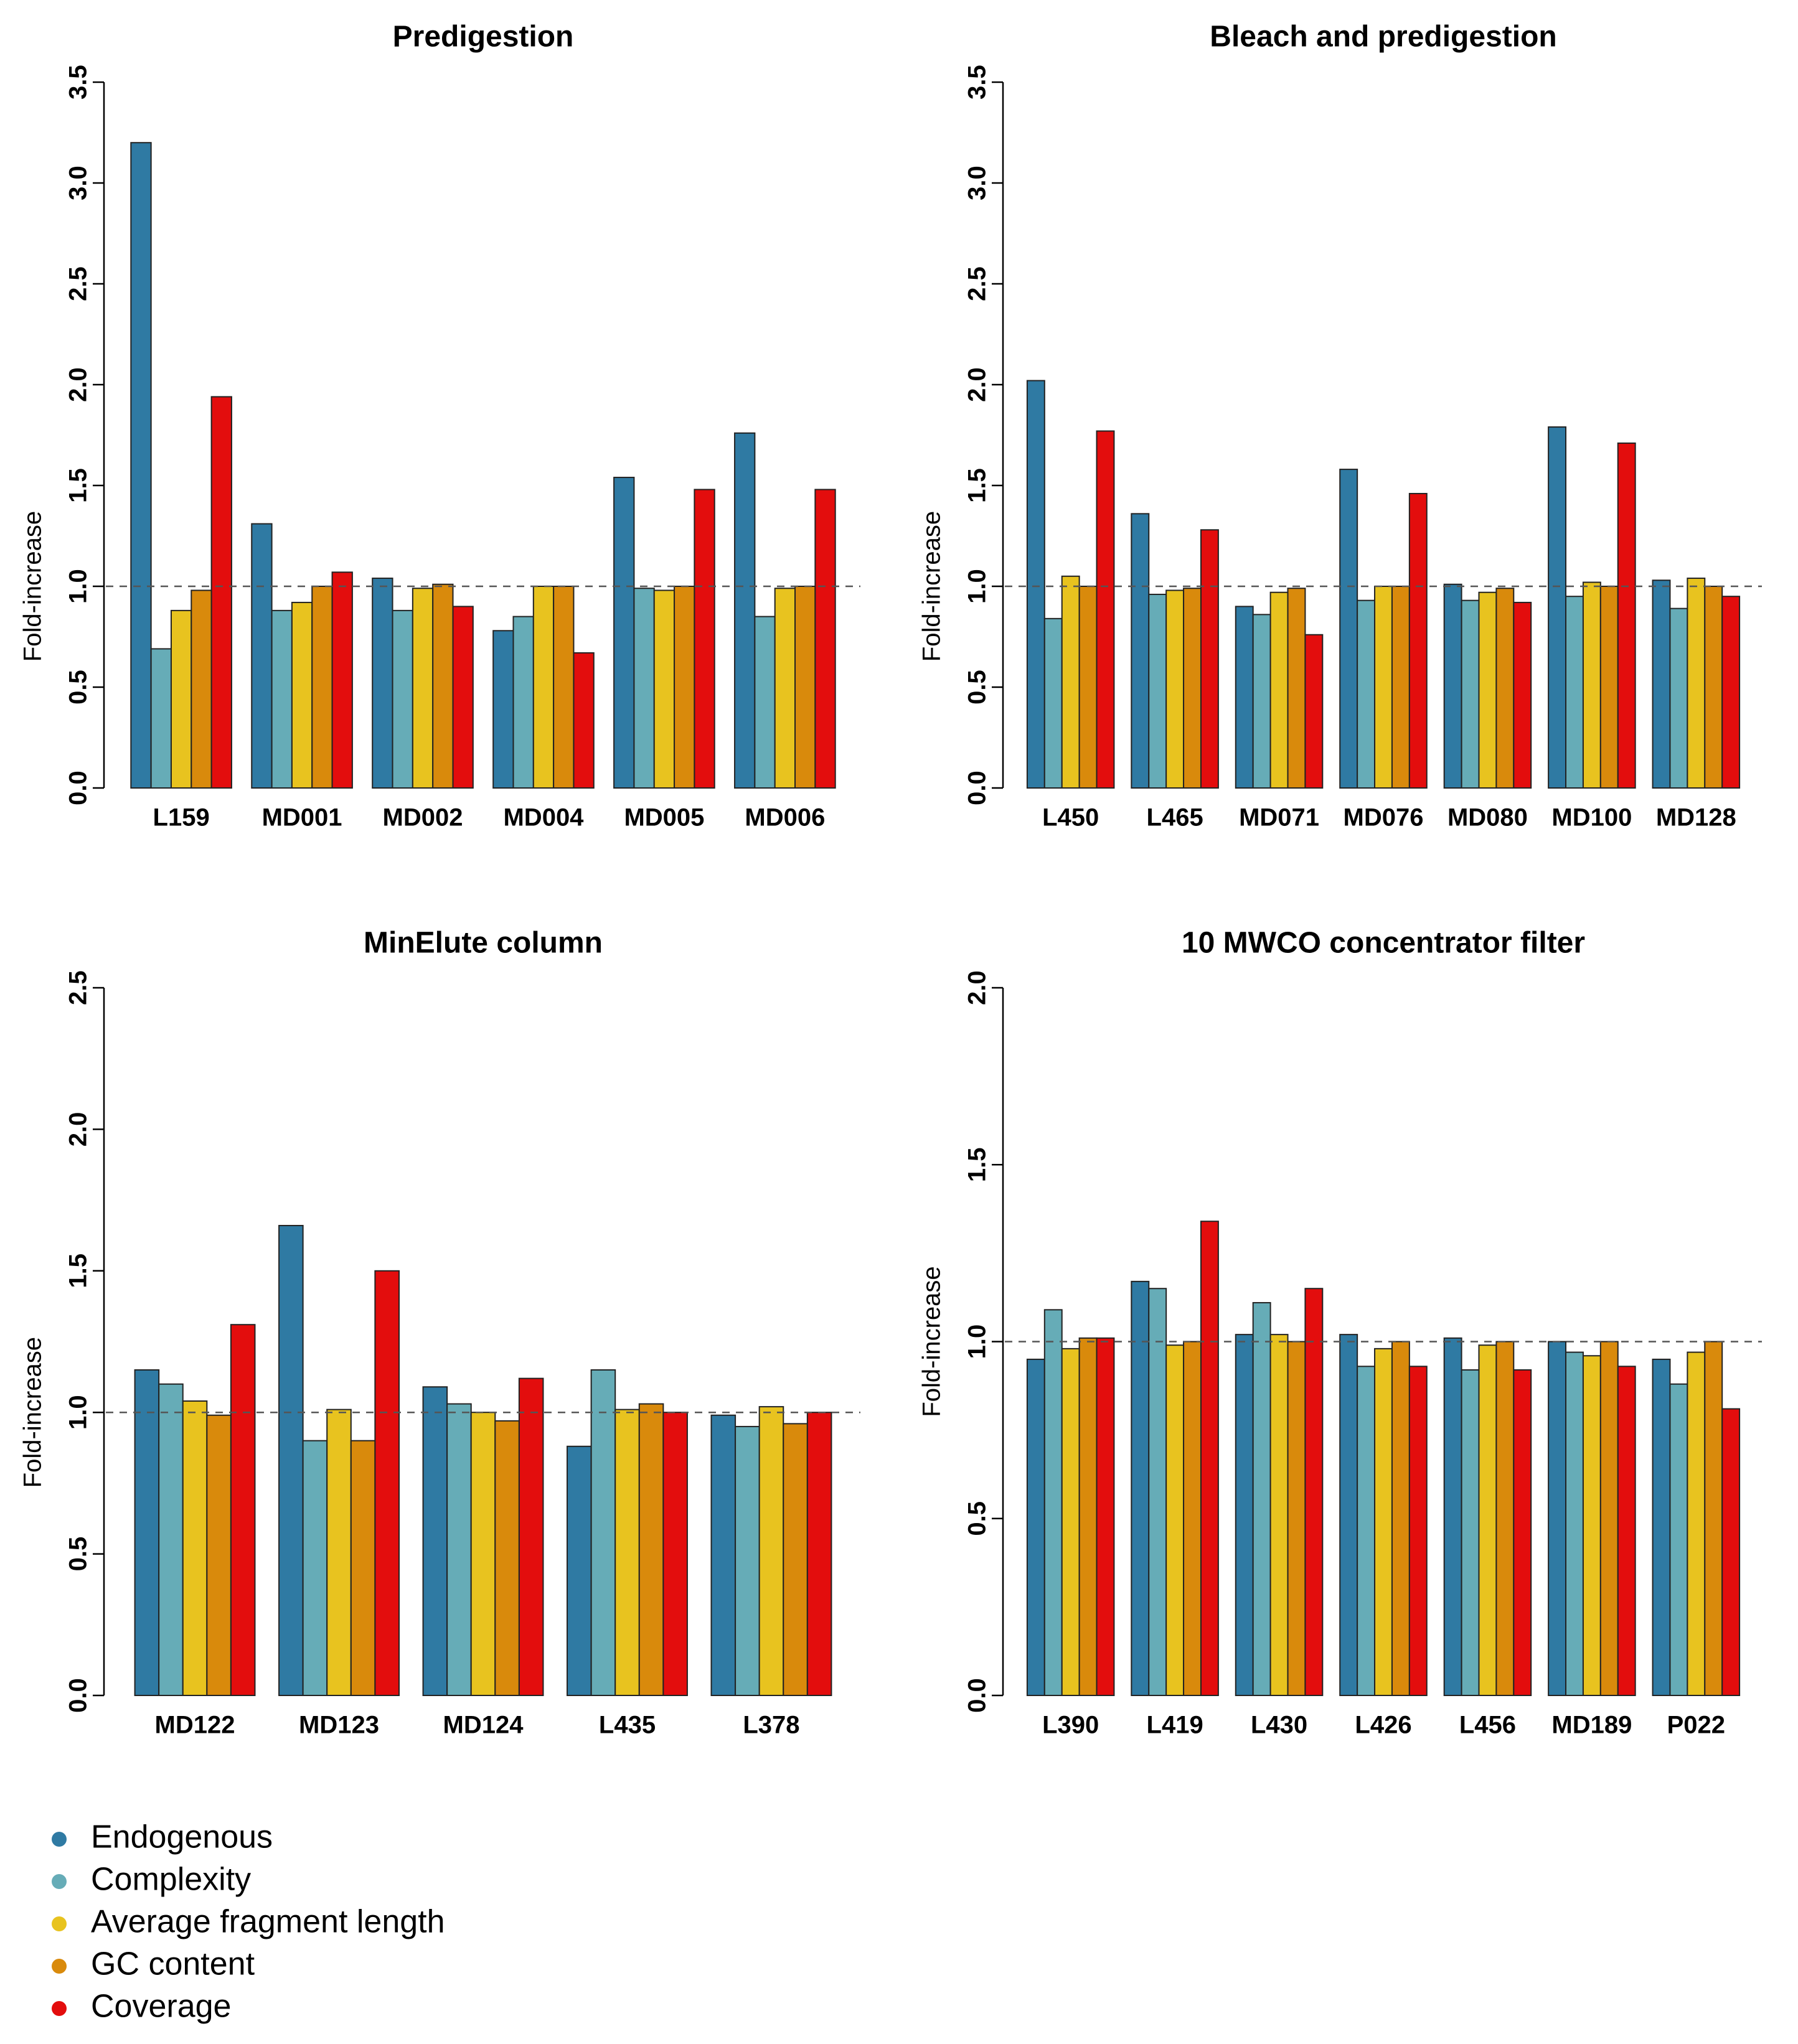 This screenshot has height=2044, width=1798. I want to click on category-label-md189: MD189, so click(1591, 1726).